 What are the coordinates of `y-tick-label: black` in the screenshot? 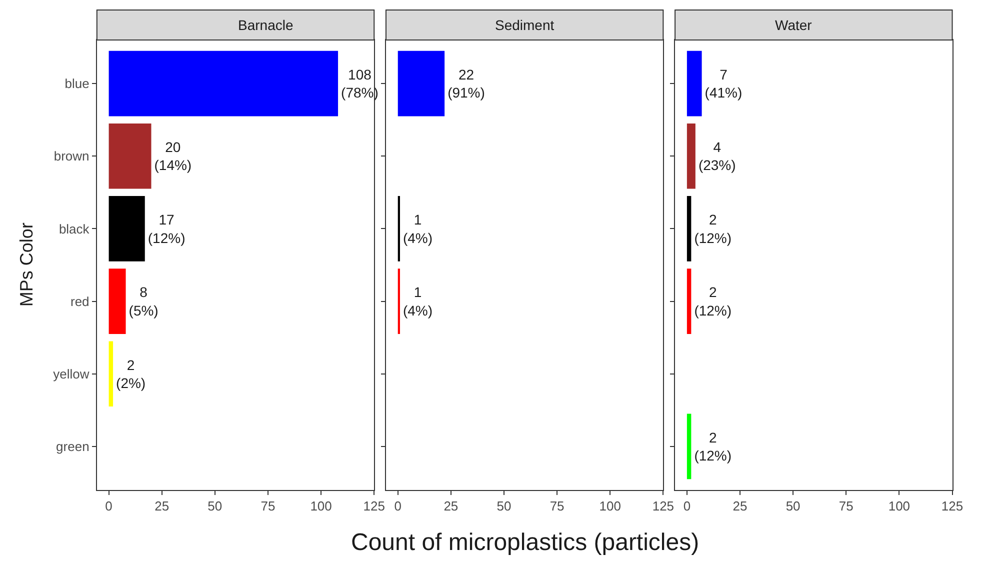 It's located at (74, 228).